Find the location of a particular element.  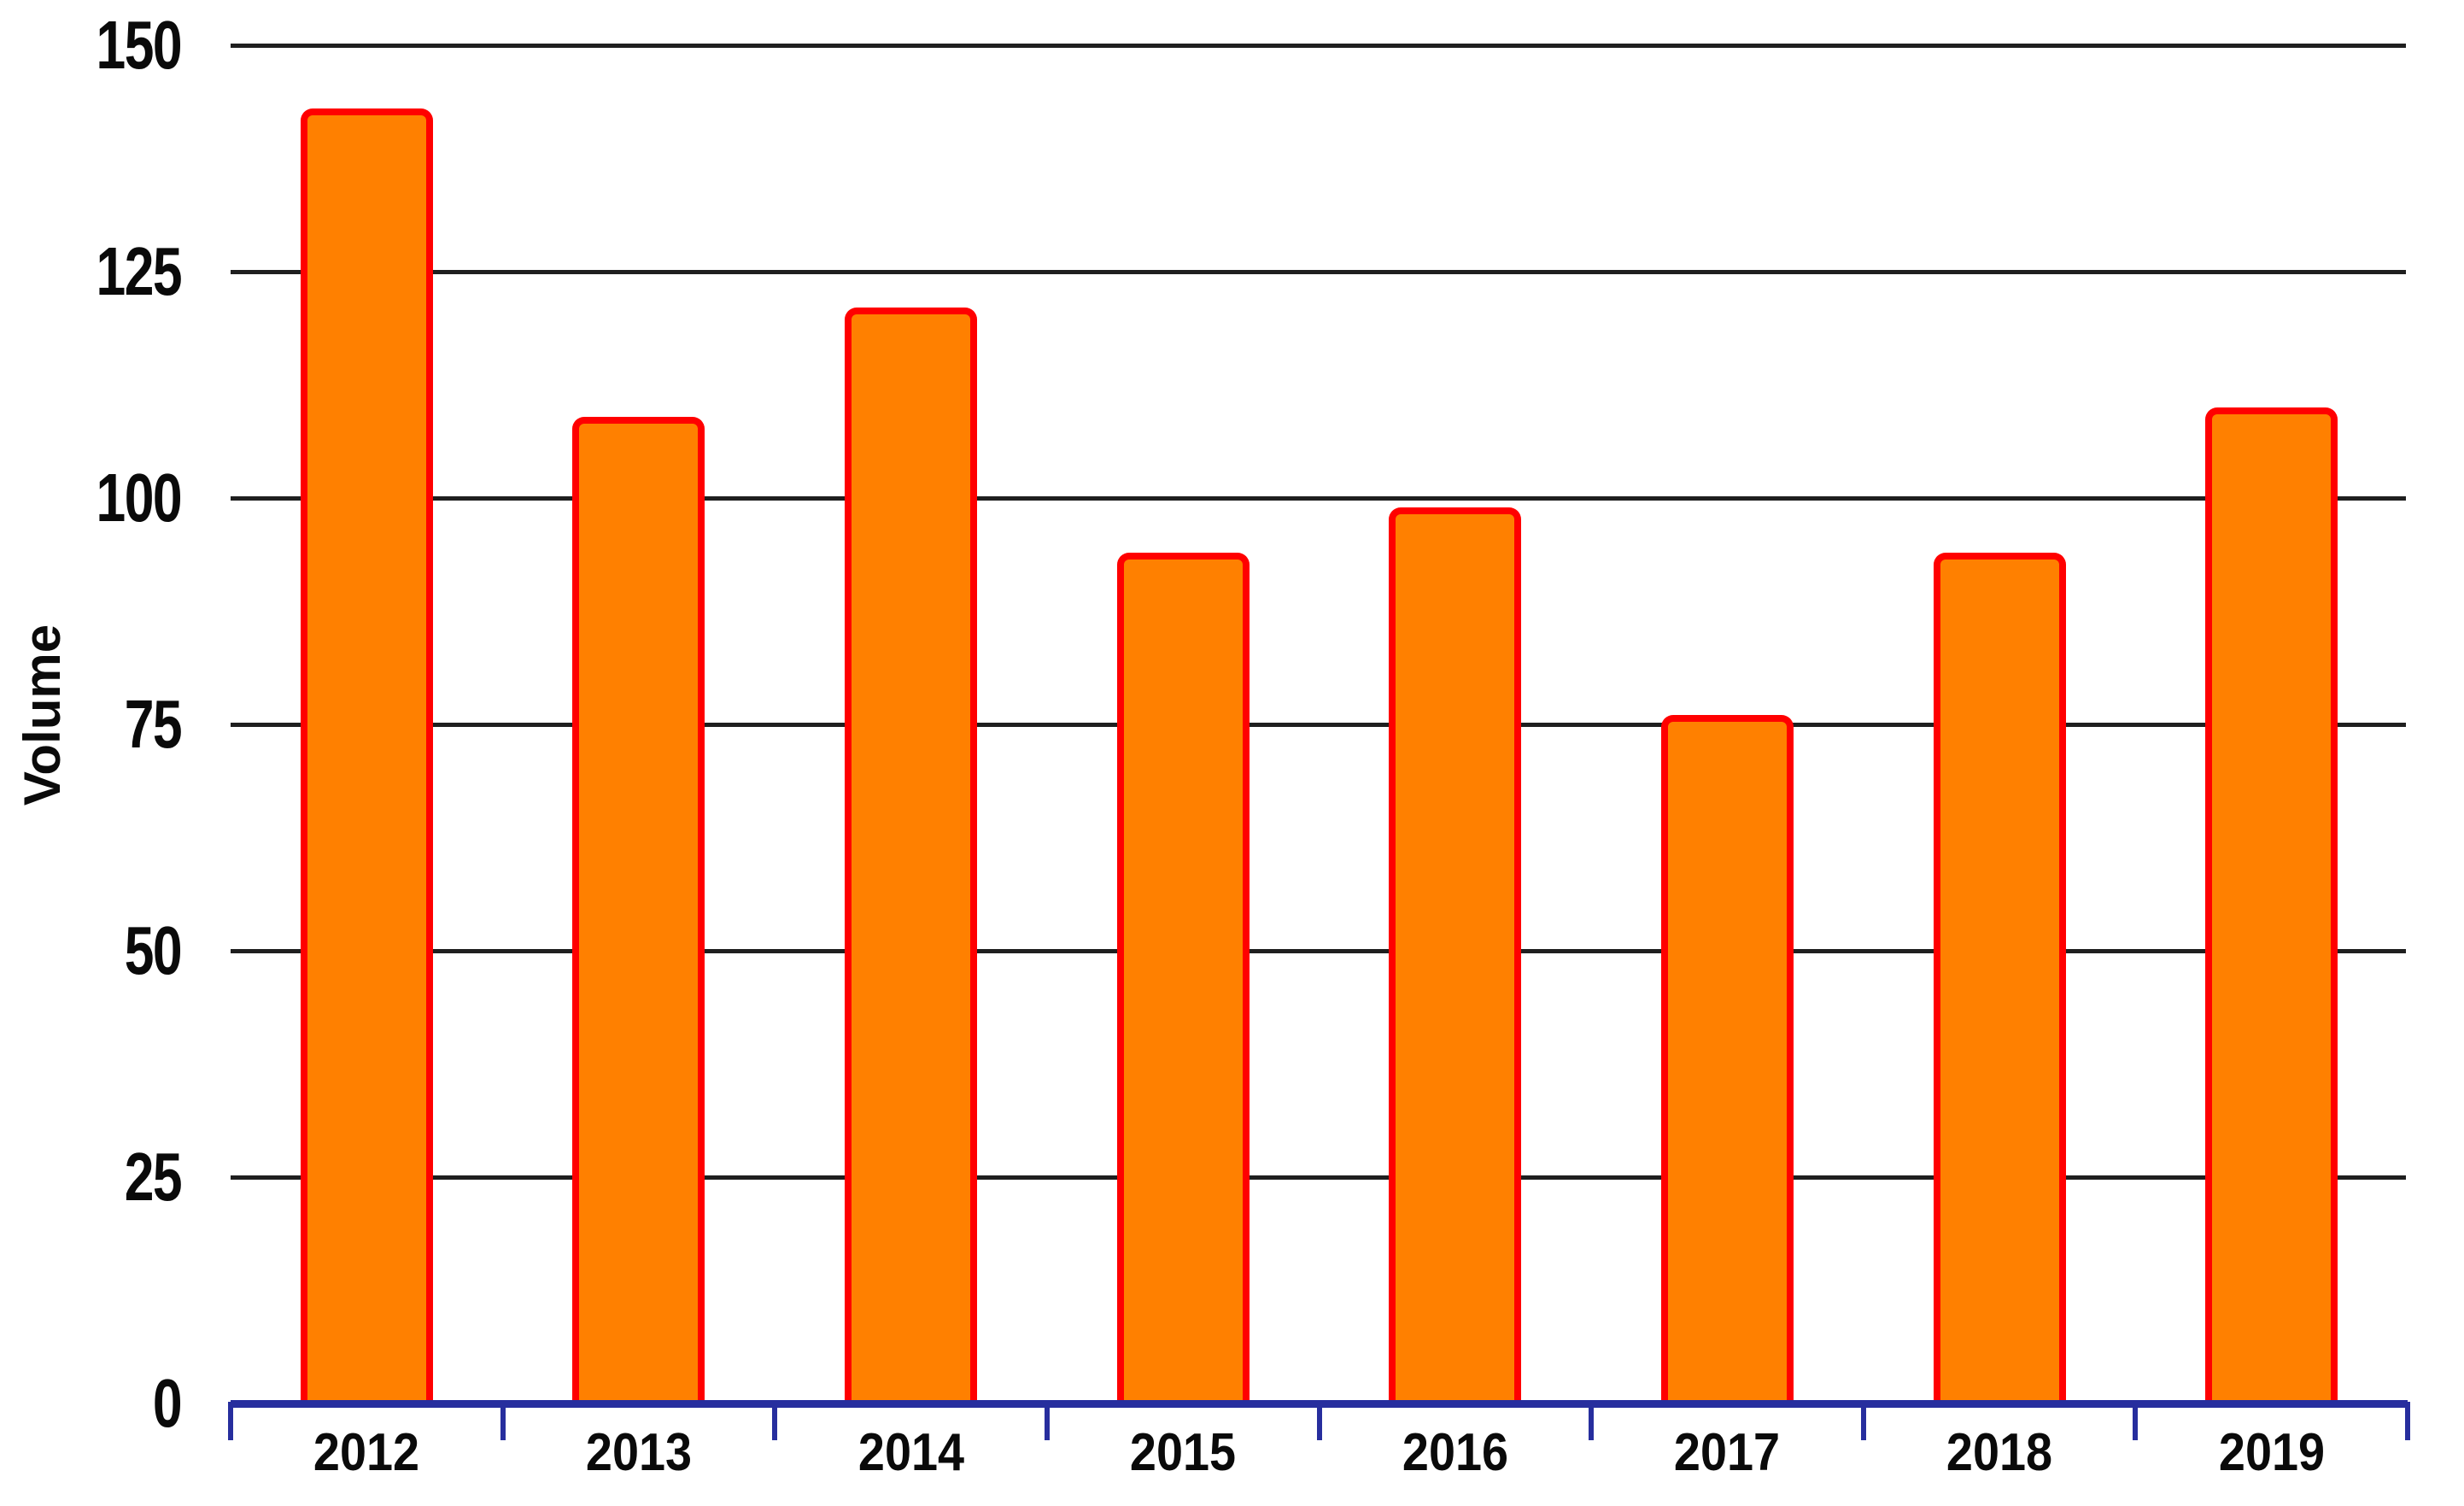

bar-2019 is located at coordinates (2271, 905).